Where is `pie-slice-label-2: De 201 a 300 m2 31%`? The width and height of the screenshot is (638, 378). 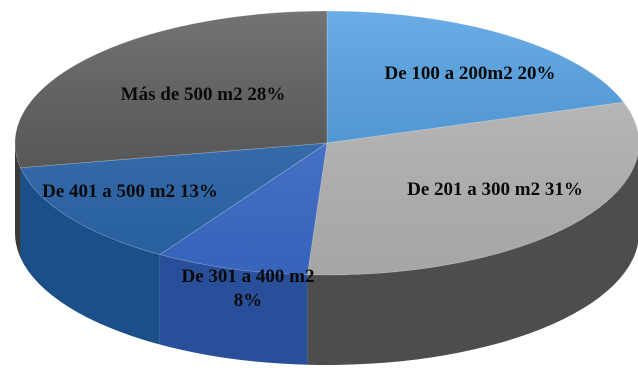 pie-slice-label-2: De 201 a 300 m2 31% is located at coordinates (495, 189).